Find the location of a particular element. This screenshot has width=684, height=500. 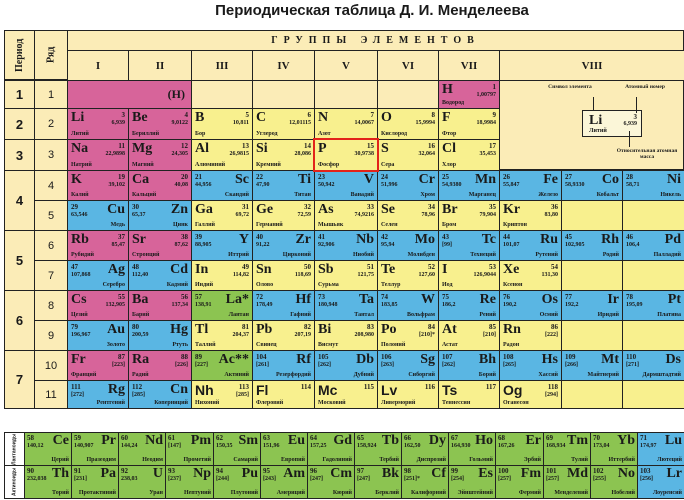

element-cell-v: V 23 50,942 Ванадий is located at coordinates (346, 185).